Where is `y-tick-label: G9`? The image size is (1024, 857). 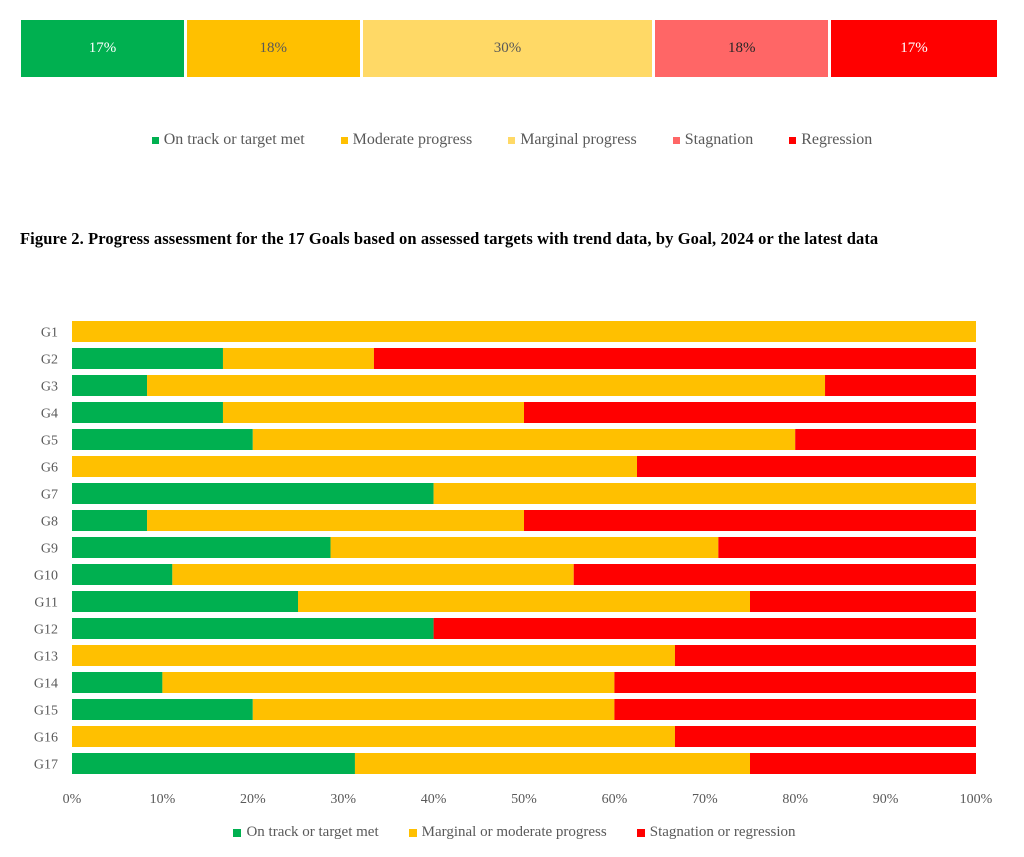
y-tick-label: G9 is located at coordinates (49, 549).